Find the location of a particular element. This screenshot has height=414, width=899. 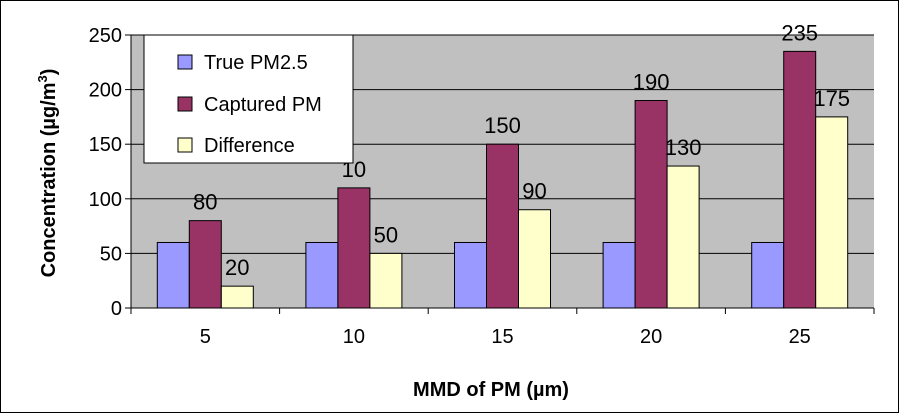

data-label: 190 is located at coordinates (651, 82).